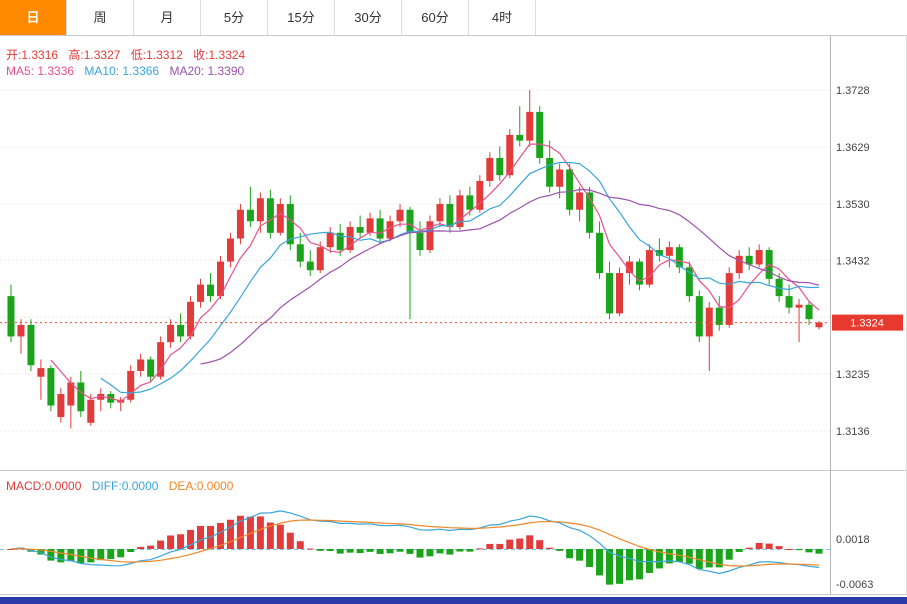 The image size is (907, 604). Describe the element at coordinates (33, 17) in the screenshot. I see `tab-day: 日` at that location.